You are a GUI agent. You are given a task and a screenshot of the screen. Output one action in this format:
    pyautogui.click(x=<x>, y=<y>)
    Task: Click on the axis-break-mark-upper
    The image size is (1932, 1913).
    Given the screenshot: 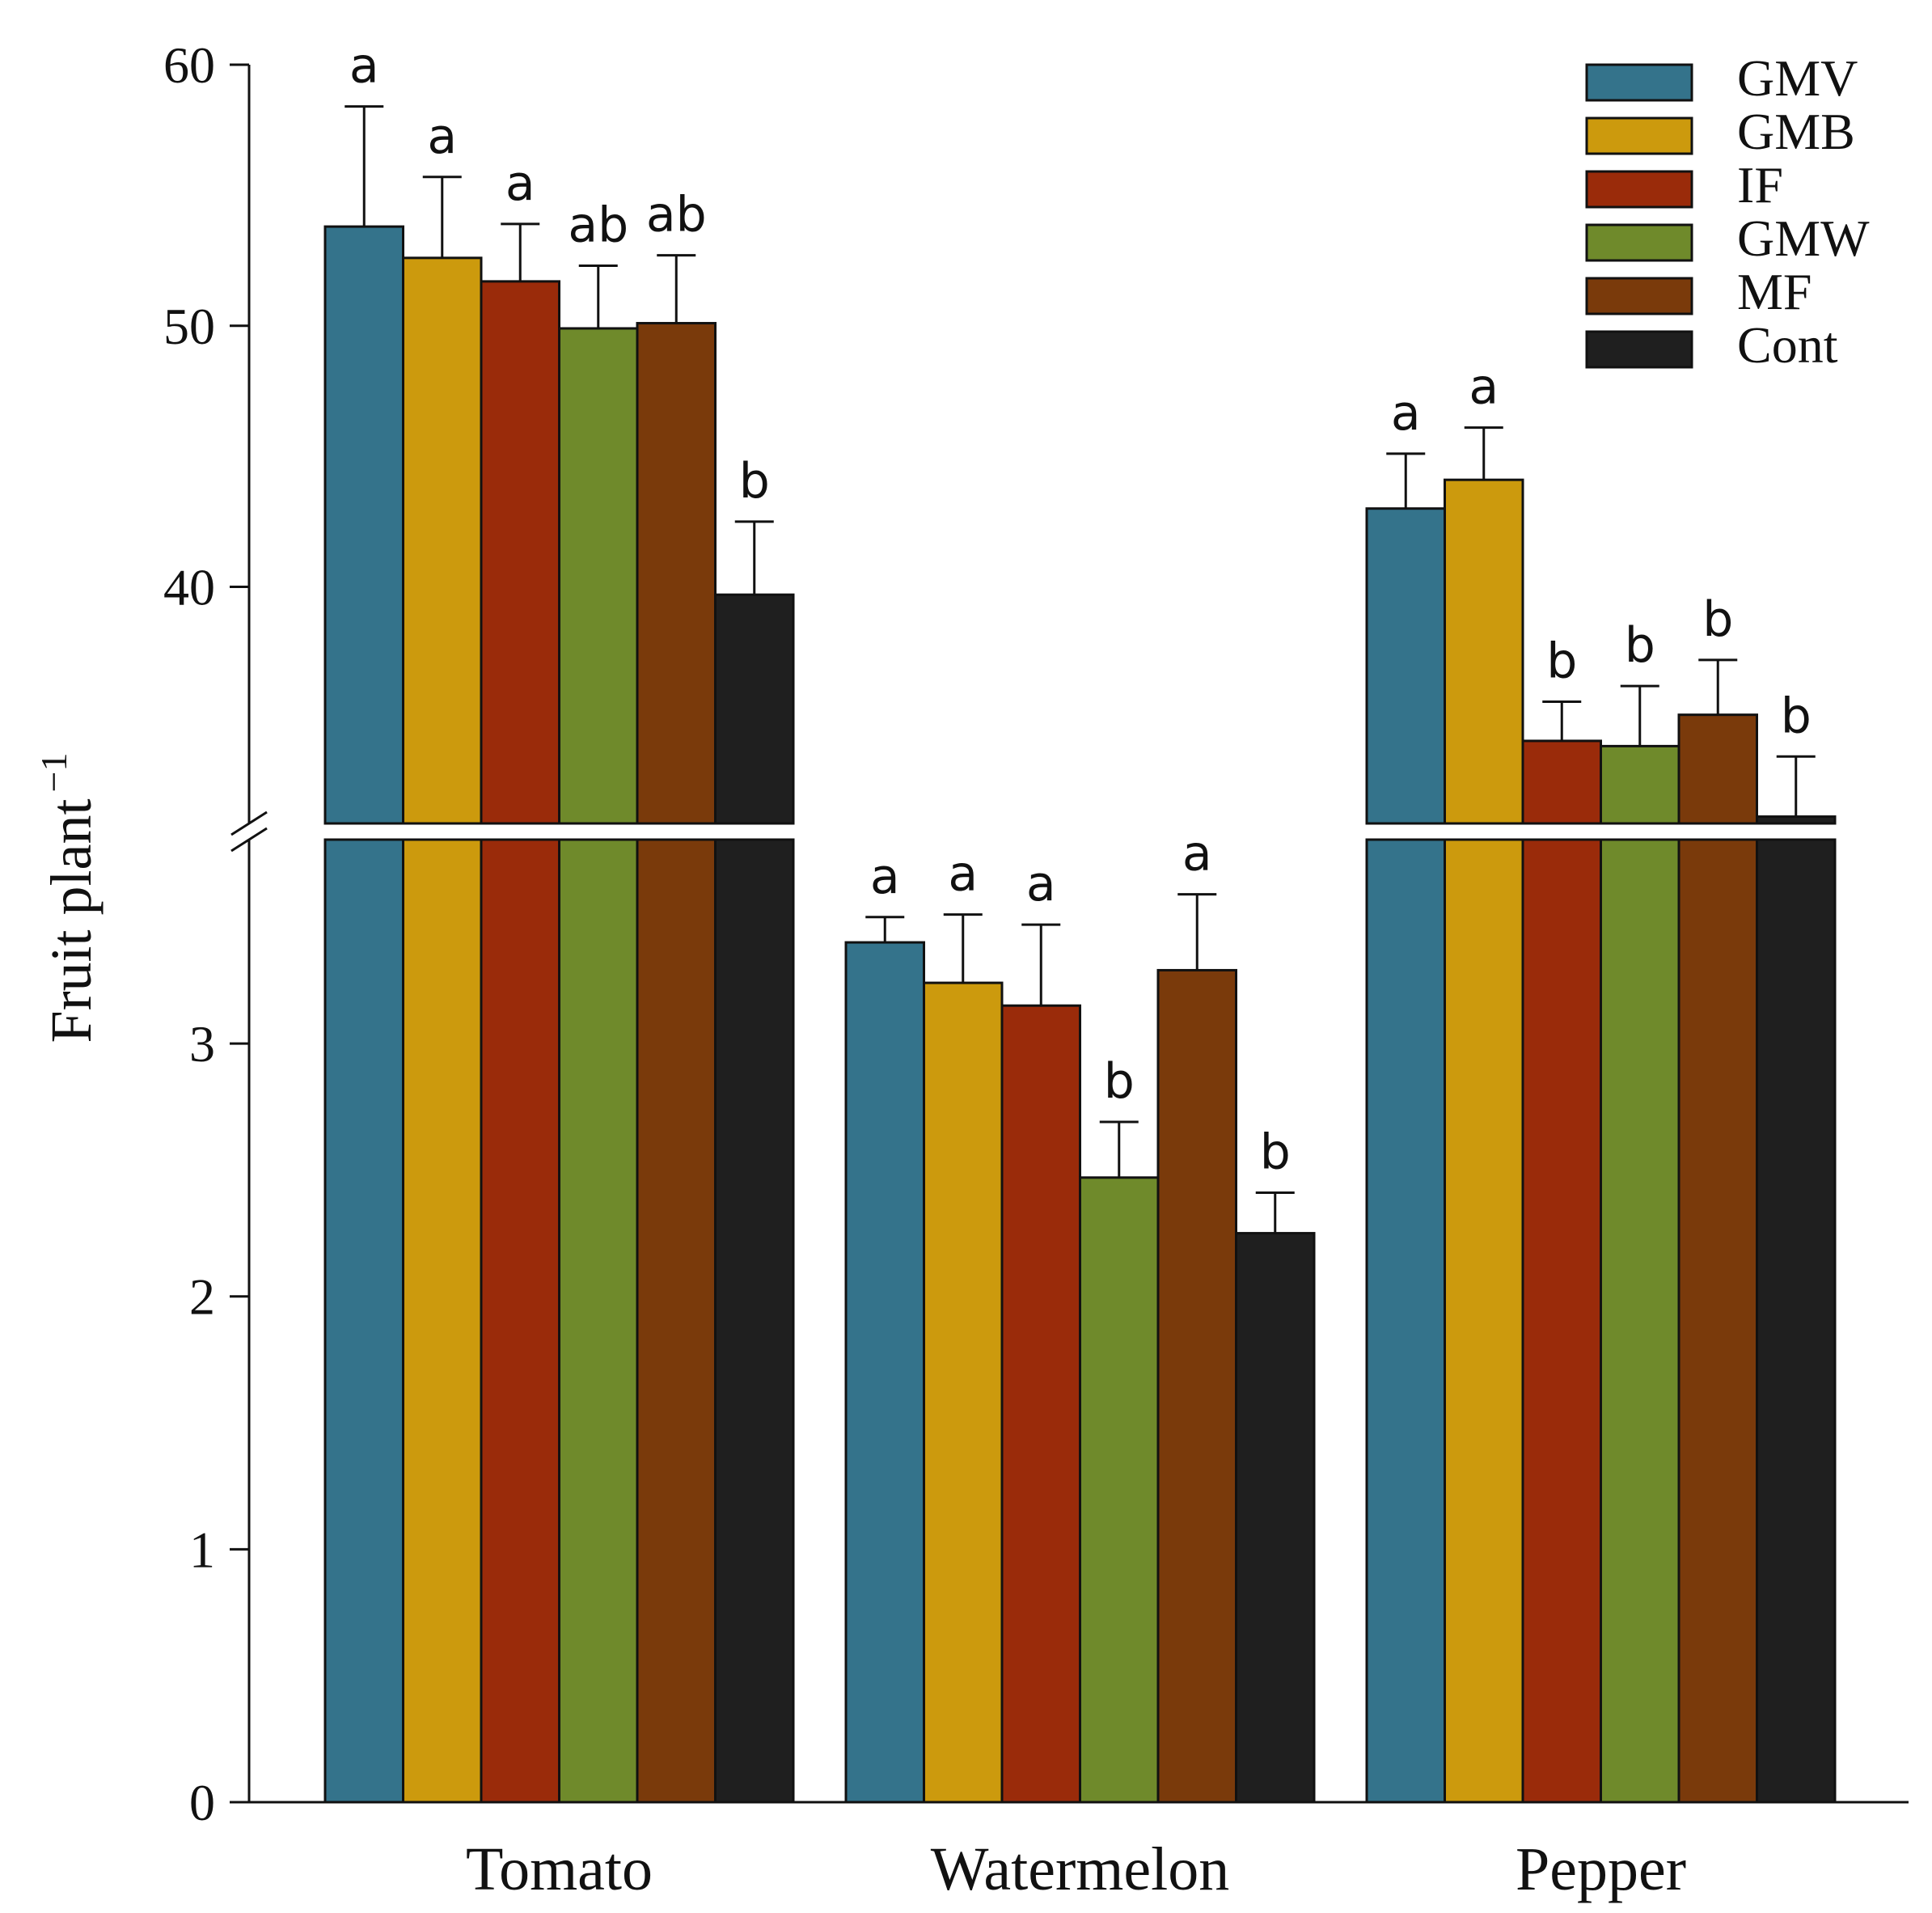 What is the action you would take?
    pyautogui.click(x=249, y=823)
    